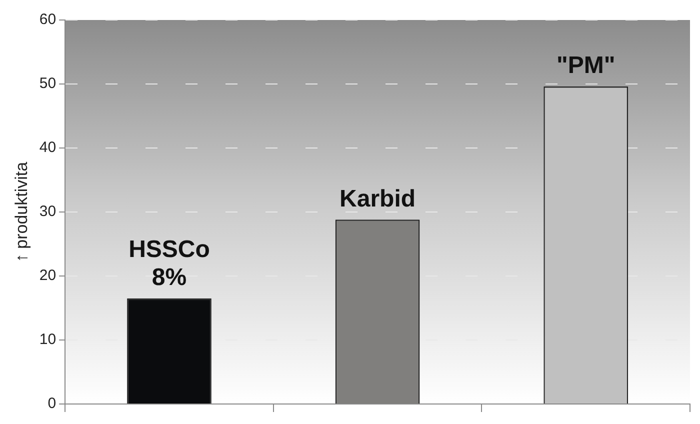 Image resolution: width=700 pixels, height=424 pixels. Describe the element at coordinates (21, 211) in the screenshot. I see `y-axis-title: ↑ produktivita` at that location.